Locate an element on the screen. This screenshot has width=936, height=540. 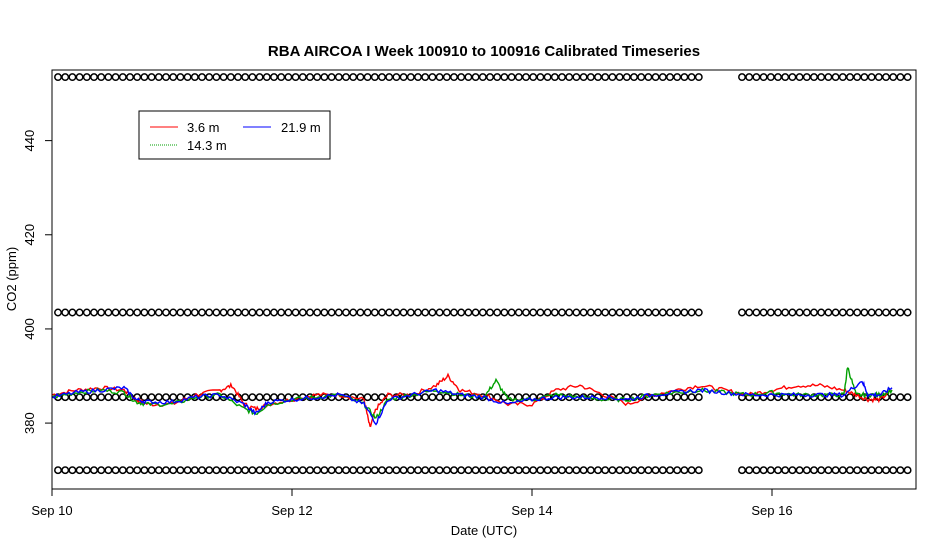
x-tick-label: Sep 16 is located at coordinates (771, 510).